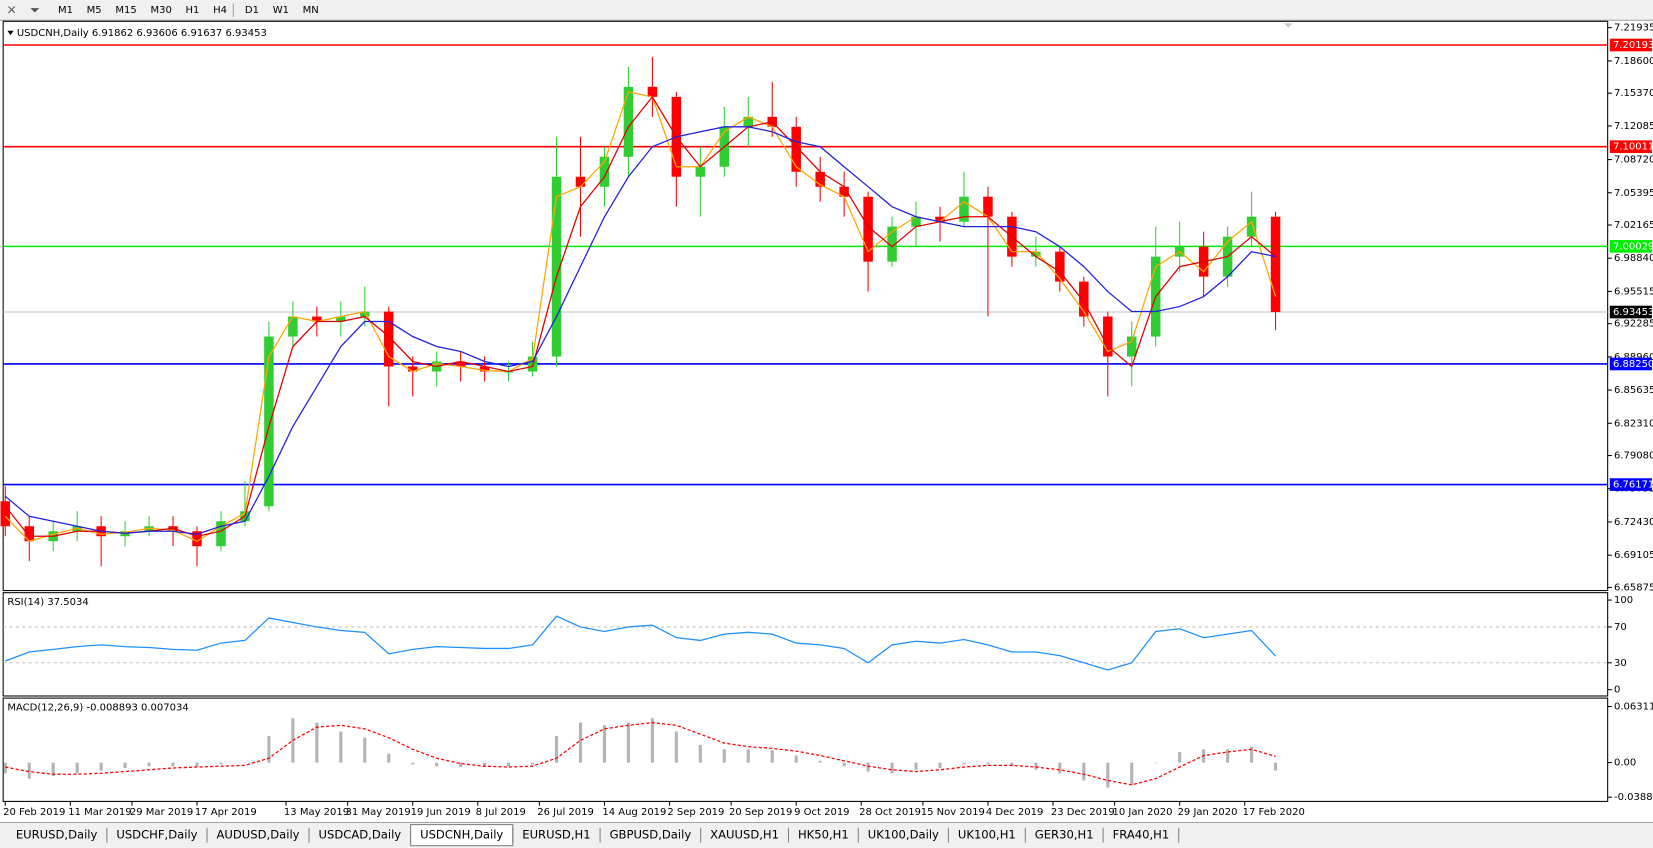  What do you see at coordinates (99, 812) in the screenshot?
I see `x-tick-label: 11 Mar 2019` at bounding box center [99, 812].